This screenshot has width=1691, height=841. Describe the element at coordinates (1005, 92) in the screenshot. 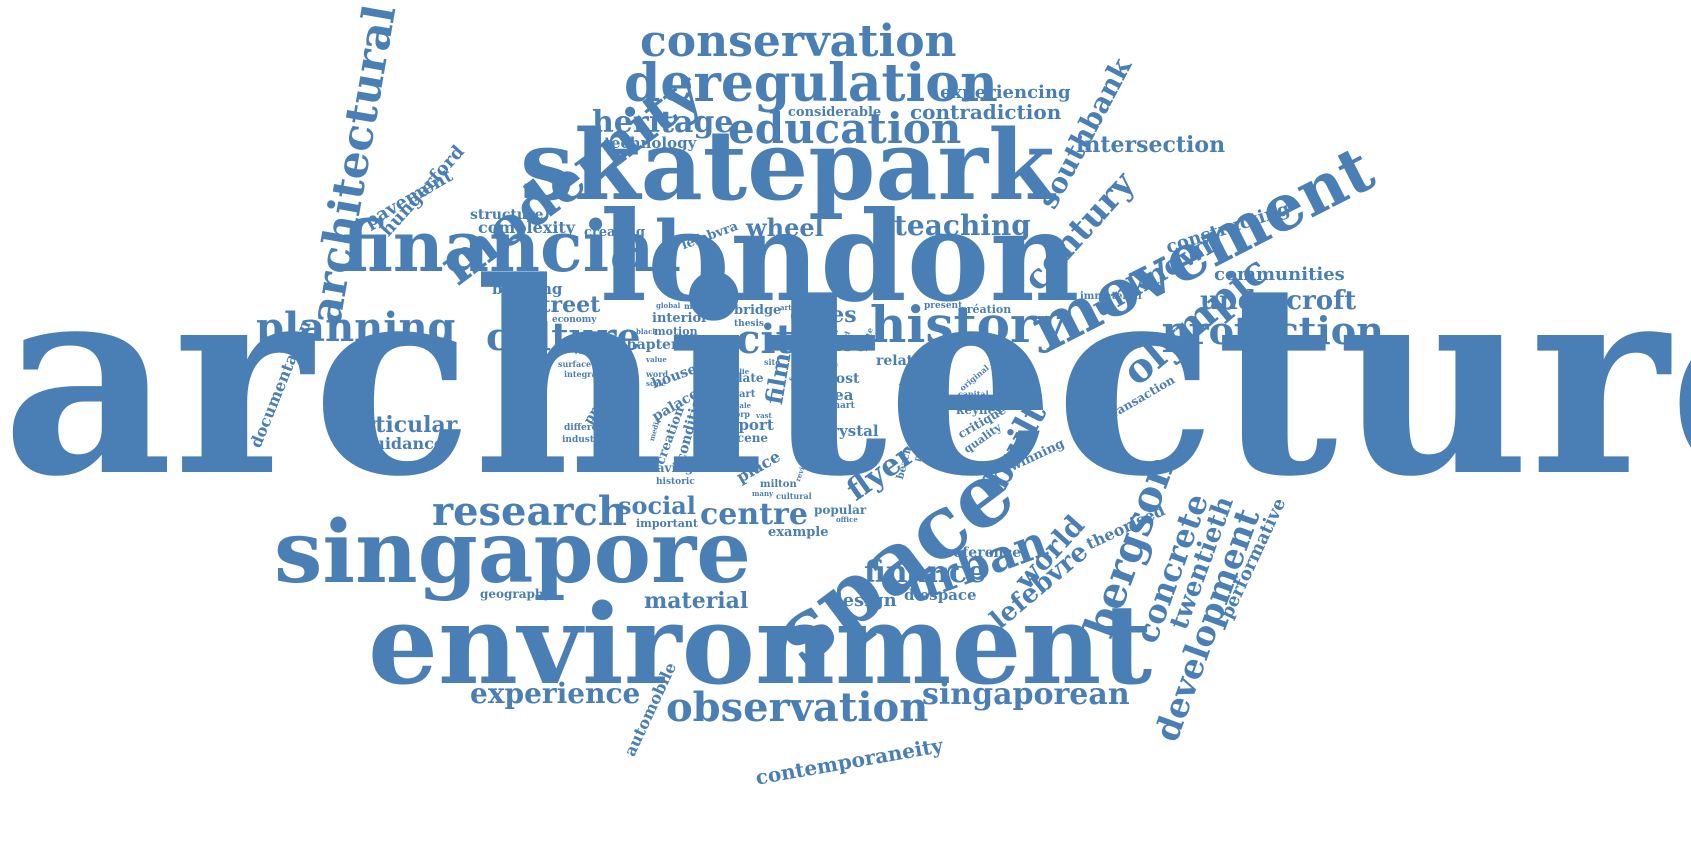

I see `word-experiencing: experiencing` at that location.